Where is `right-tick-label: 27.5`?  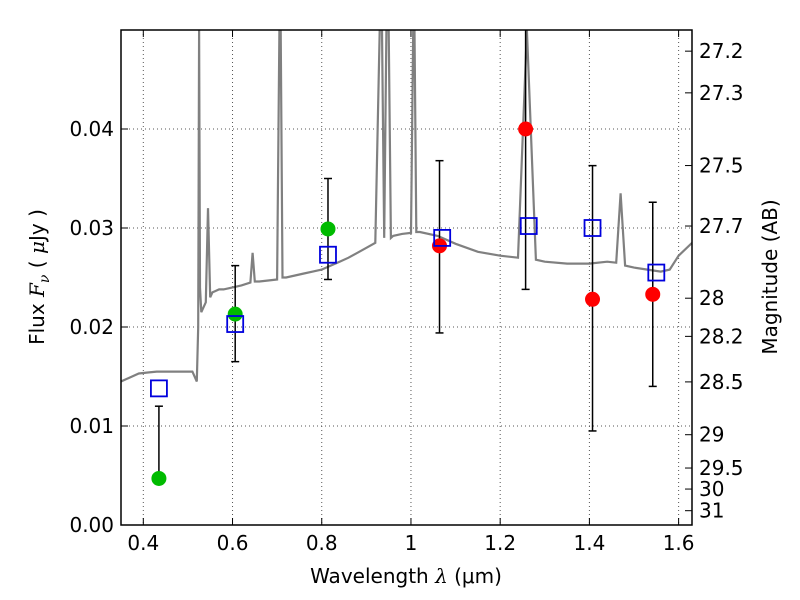 right-tick-label: 27.5 is located at coordinates (721, 166).